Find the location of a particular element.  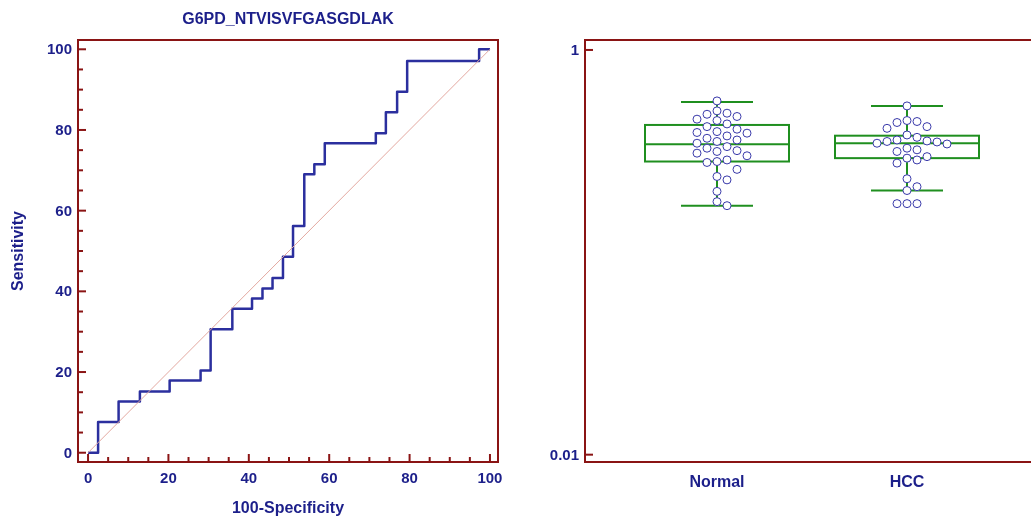

x-tick-label: Normal is located at coordinates (717, 481).